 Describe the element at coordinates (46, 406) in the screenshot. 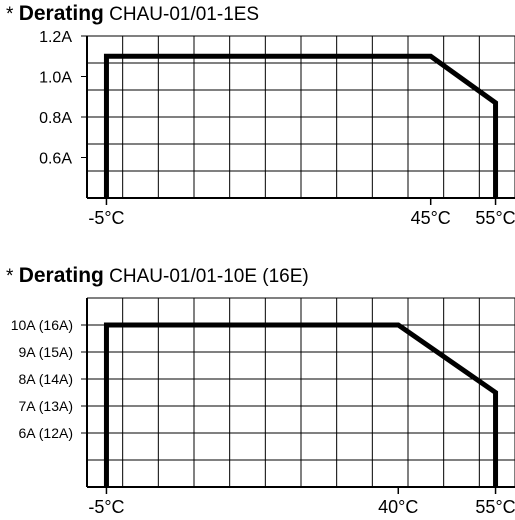

I see `y-tick-label: 7A (13A)` at that location.